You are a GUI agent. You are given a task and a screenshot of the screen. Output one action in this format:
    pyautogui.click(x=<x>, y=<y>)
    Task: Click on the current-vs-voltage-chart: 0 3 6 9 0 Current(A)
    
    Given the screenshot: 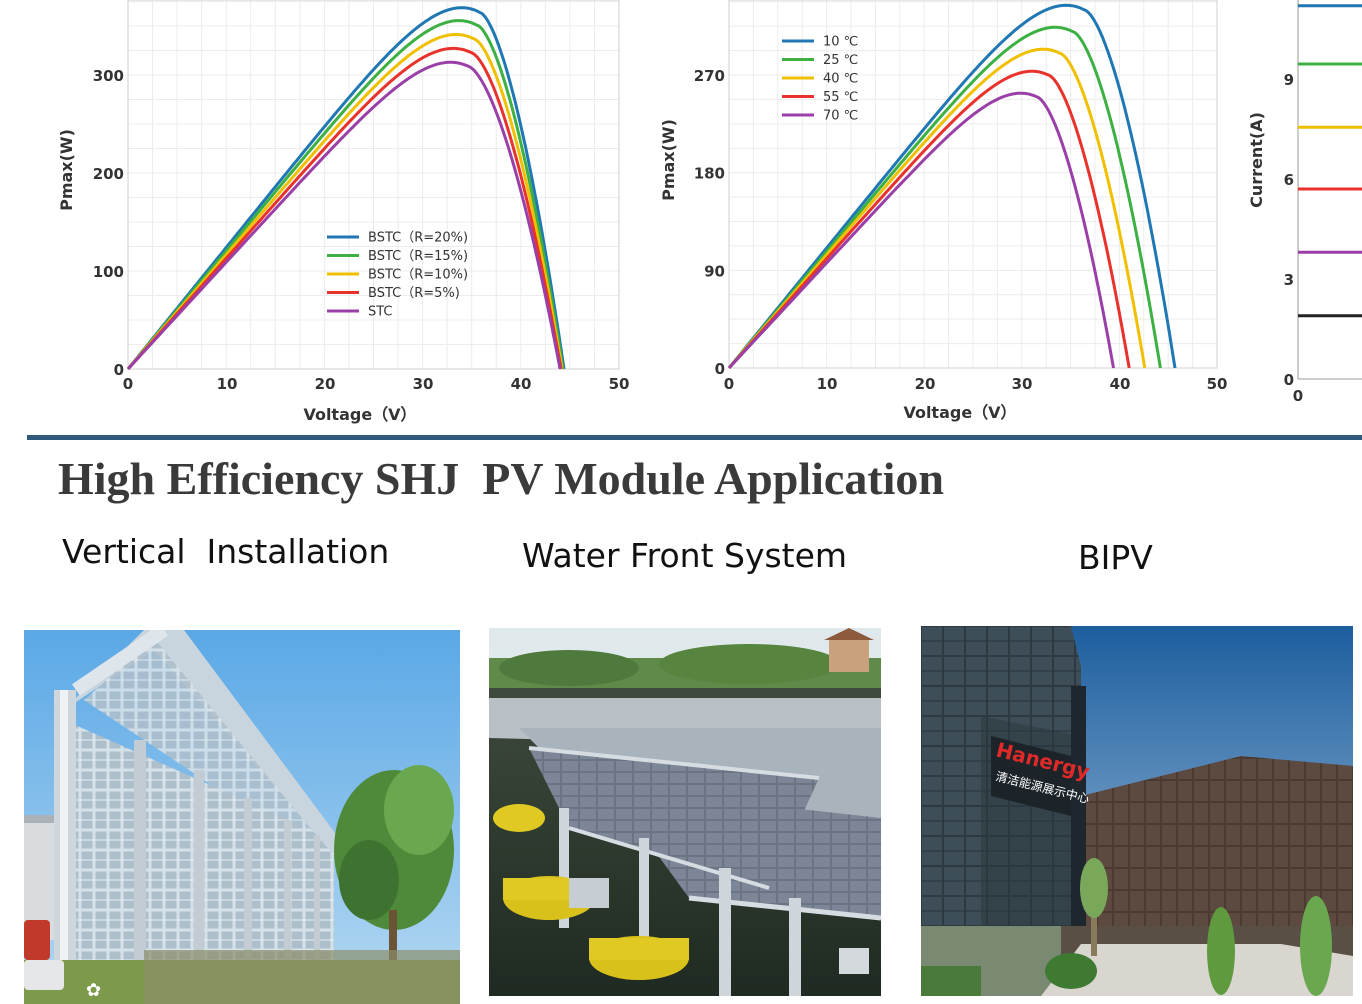 What is the action you would take?
    pyautogui.click(x=1304, y=202)
    